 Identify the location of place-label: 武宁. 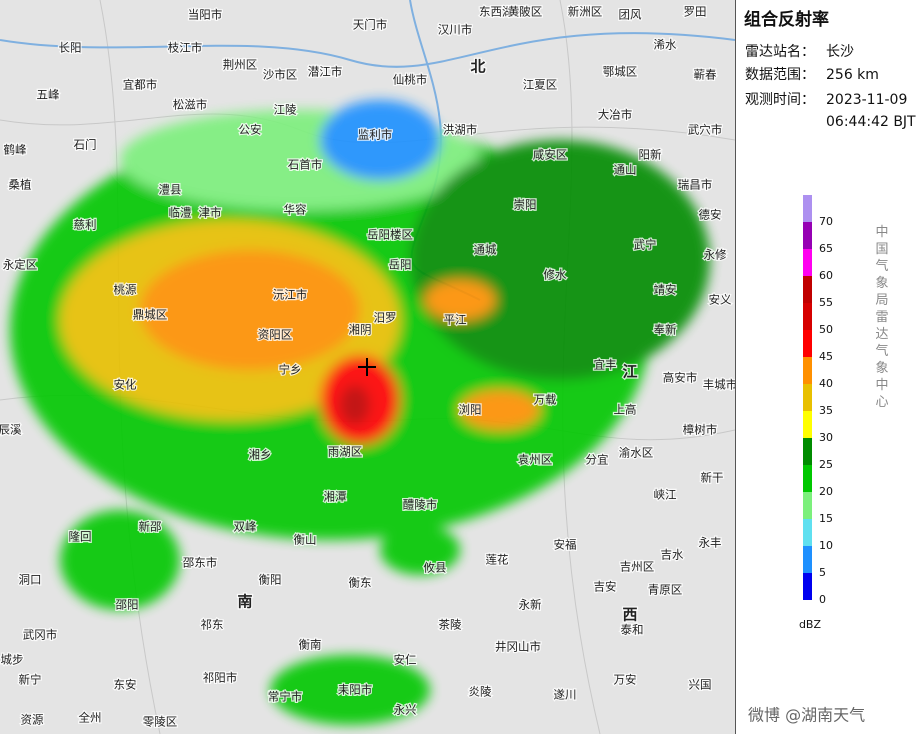
(645, 245).